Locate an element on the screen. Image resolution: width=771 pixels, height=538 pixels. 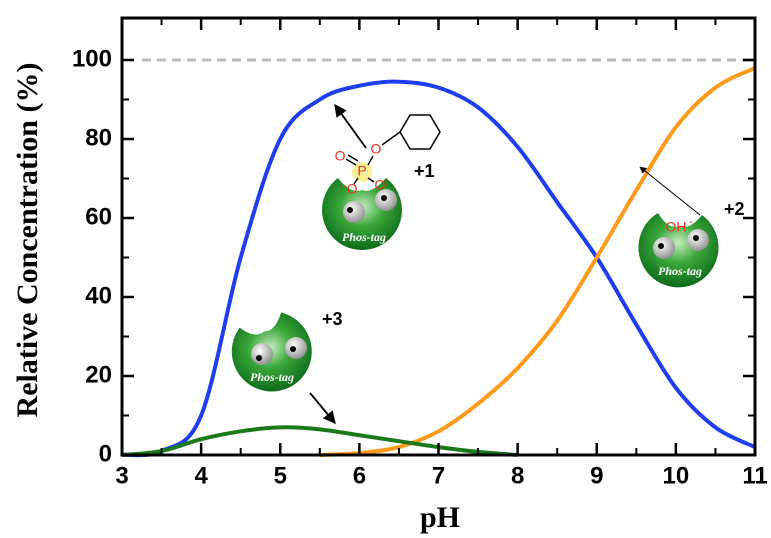
annotation: +2 is located at coordinates (734, 209).